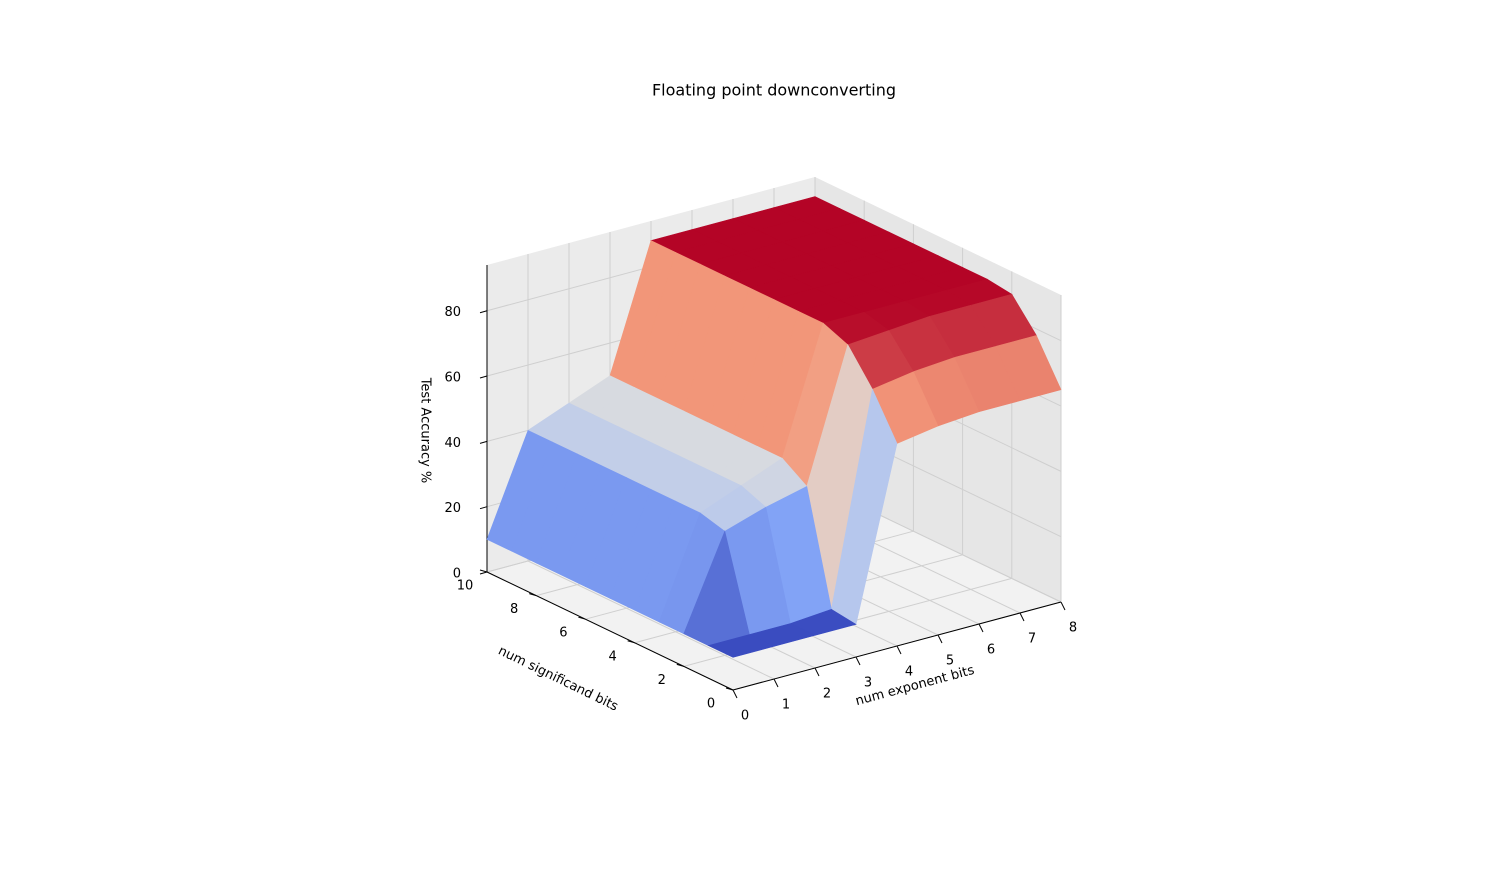 The width and height of the screenshot is (1512, 880). I want to click on x-axis-label: num exponent bits, so click(915, 686).